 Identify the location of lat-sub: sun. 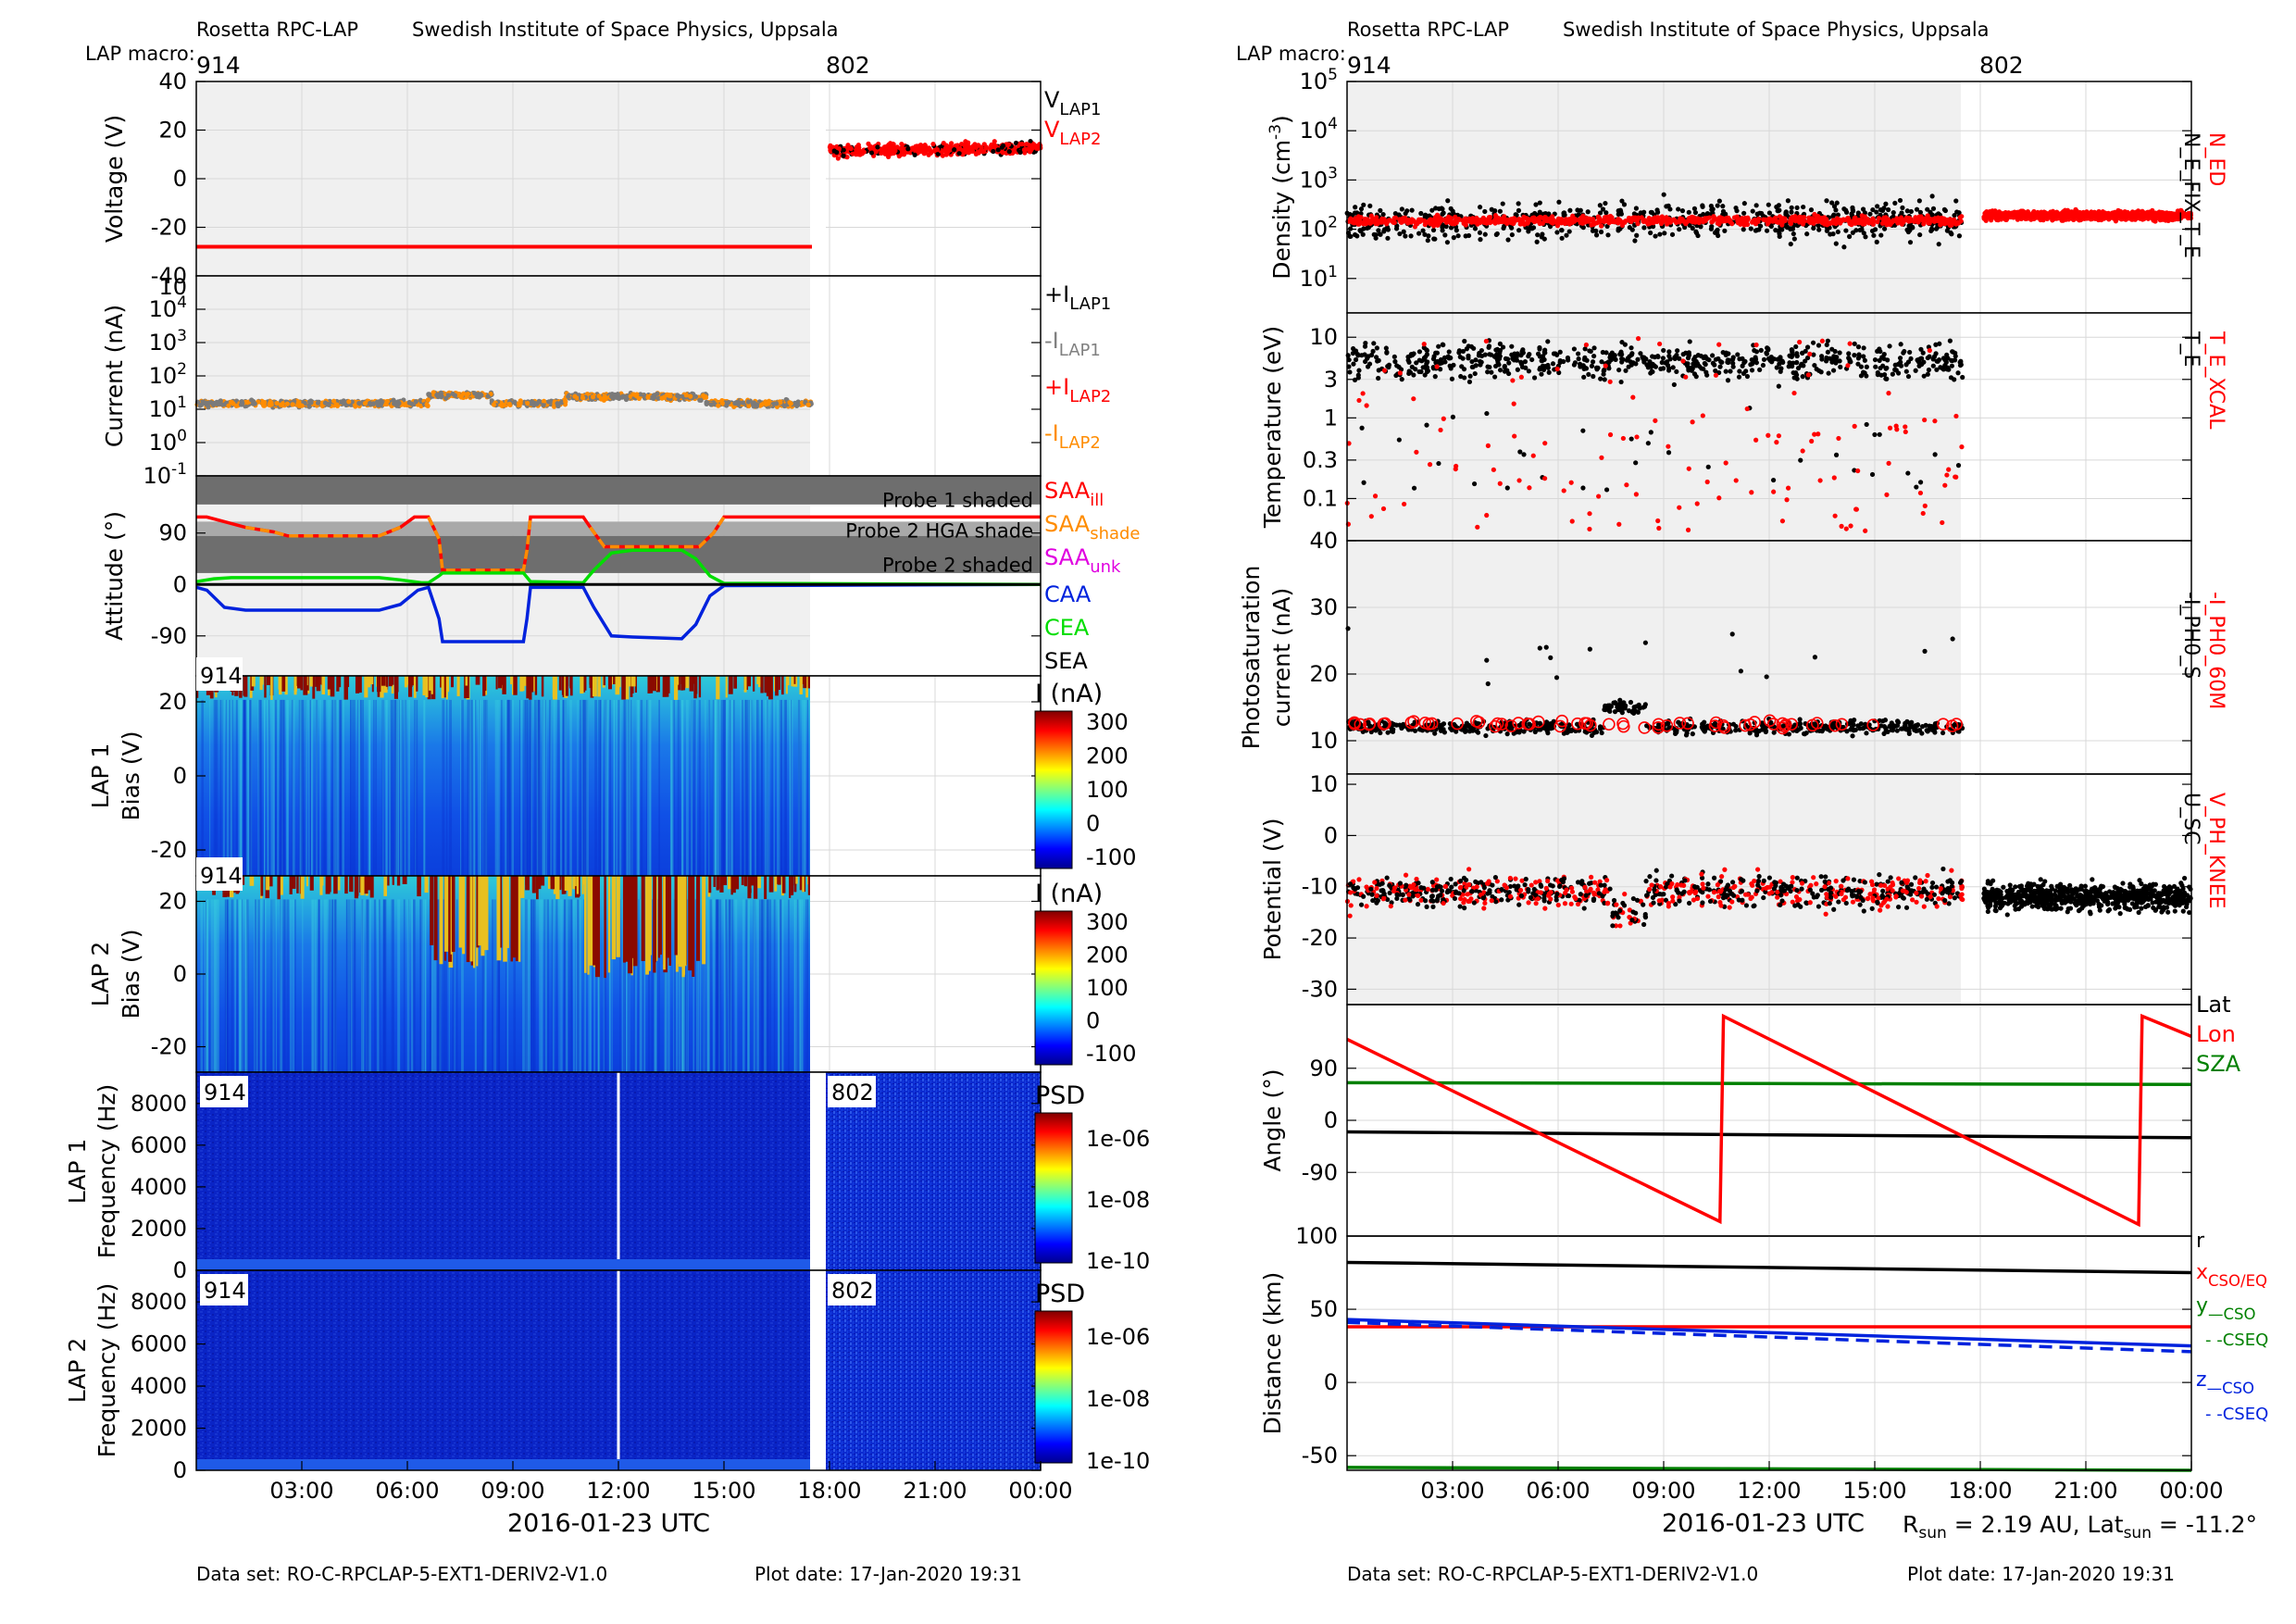
(2137, 1533).